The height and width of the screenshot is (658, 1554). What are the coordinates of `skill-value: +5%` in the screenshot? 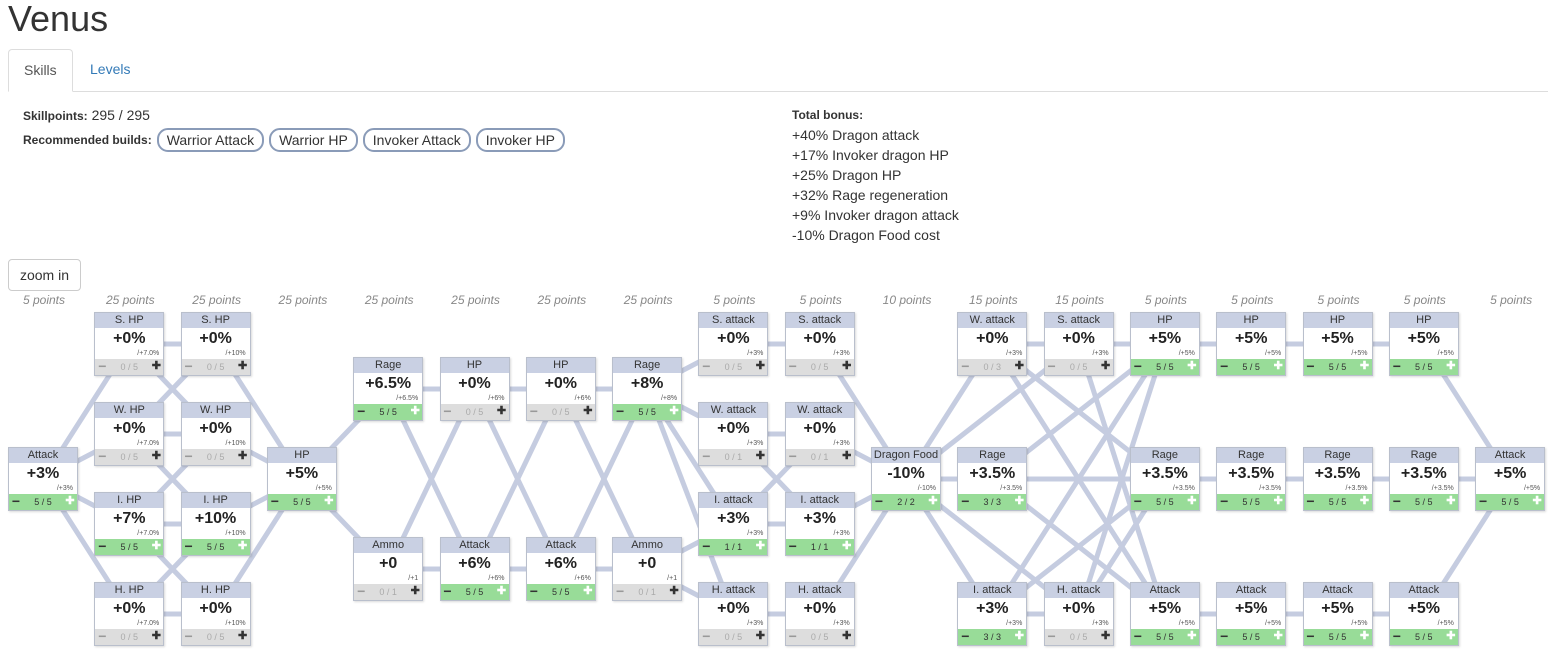 It's located at (1165, 338).